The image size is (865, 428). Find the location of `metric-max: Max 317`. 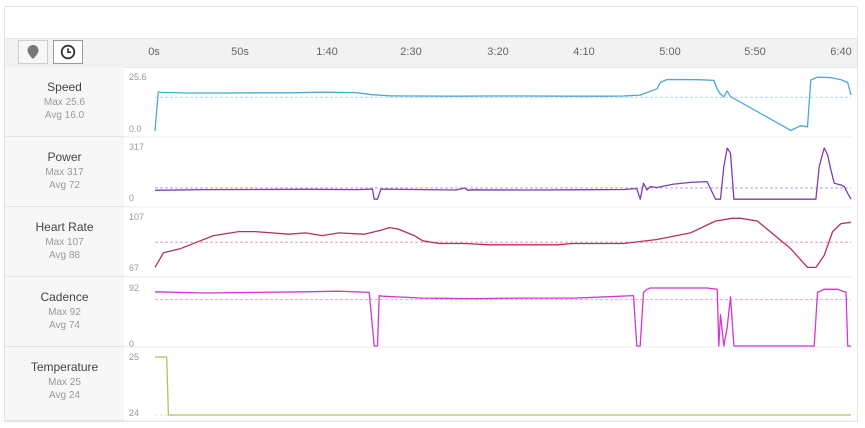

metric-max: Max 317 is located at coordinates (64, 172).